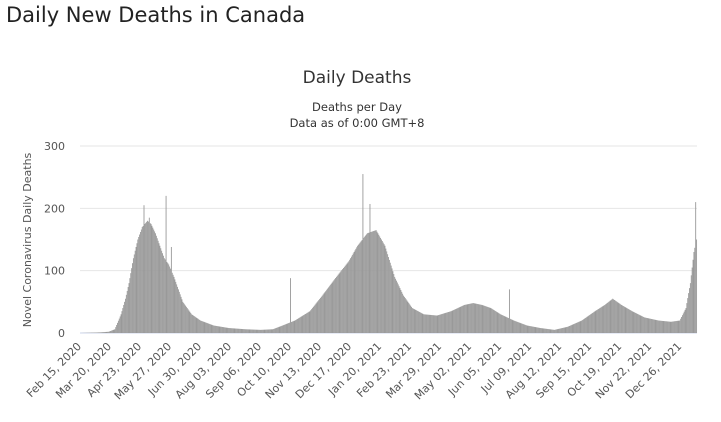 The height and width of the screenshot is (422, 721). Describe the element at coordinates (54, 240) in the screenshot. I see `y-tick-labels: 0 100 200 300` at that location.